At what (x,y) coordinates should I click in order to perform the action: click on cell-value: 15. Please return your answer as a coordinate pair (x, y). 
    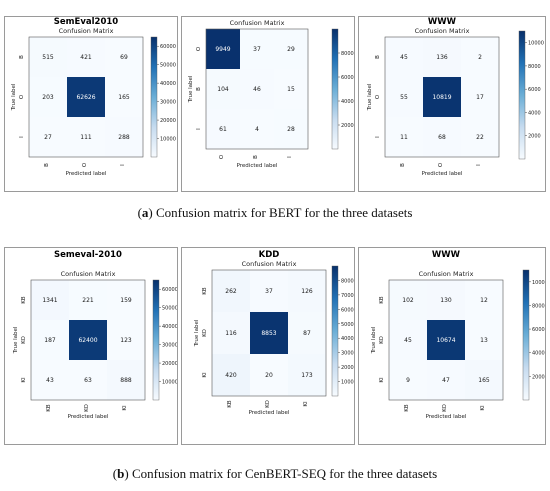
    Looking at the image, I should click on (291, 89).